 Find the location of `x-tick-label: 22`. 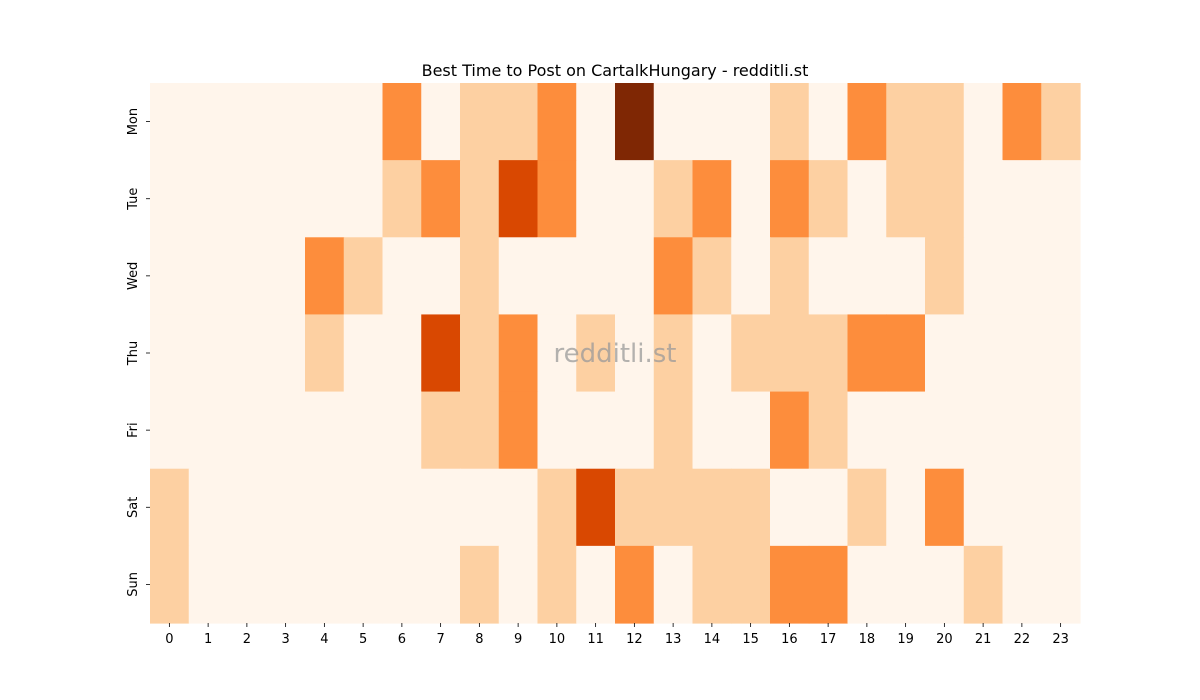

x-tick-label: 22 is located at coordinates (1022, 639).